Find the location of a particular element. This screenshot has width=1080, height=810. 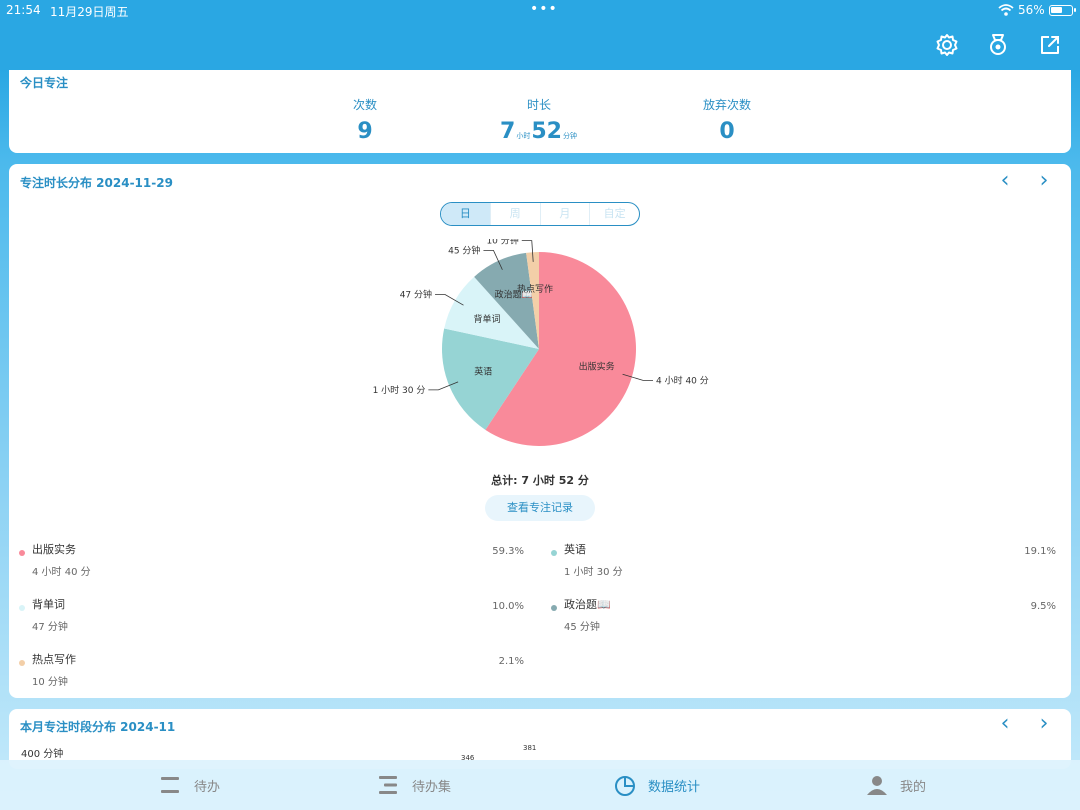

duration-label: 时长 is located at coordinates (538, 105).